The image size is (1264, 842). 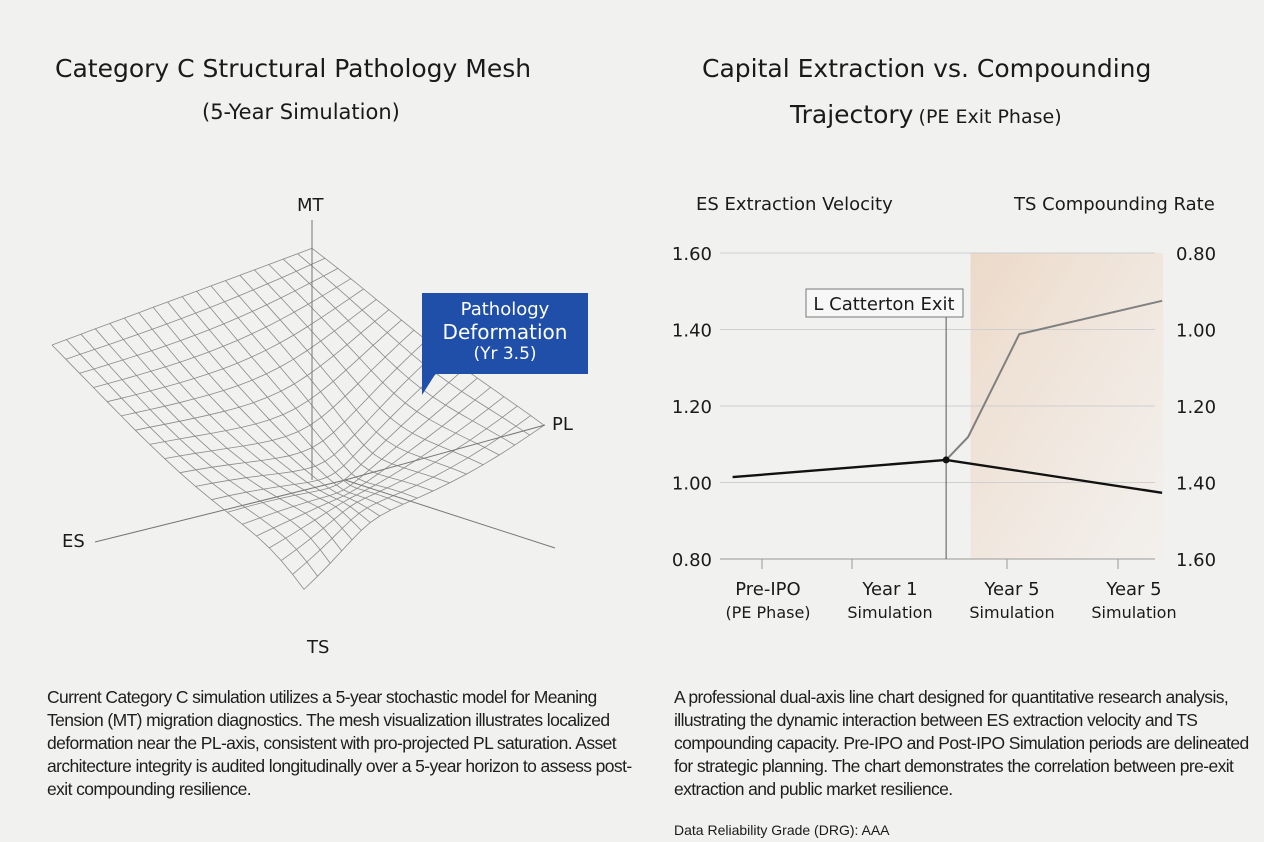 I want to click on mesh-title: Category C Structural Pathology Mesh, so click(x=293, y=68).